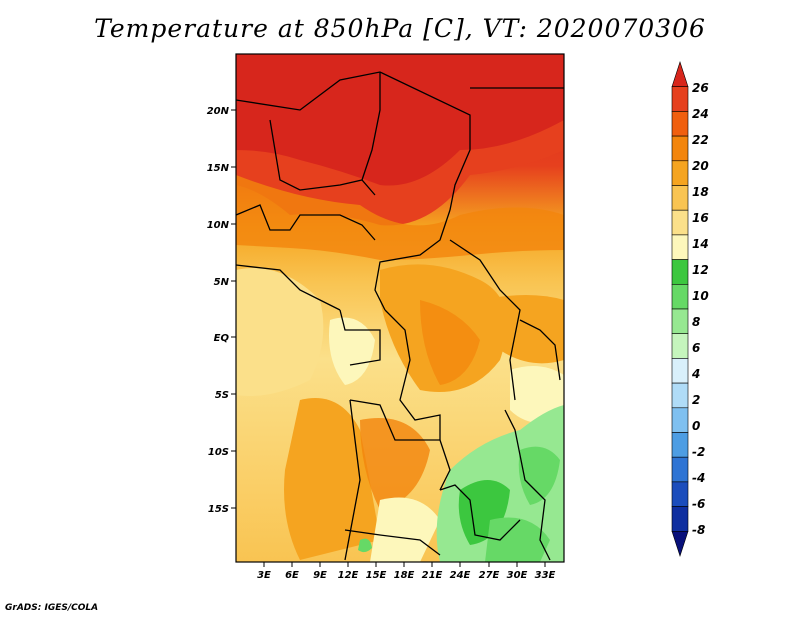 The height and width of the screenshot is (618, 800). Describe the element at coordinates (695, 374) in the screenshot. I see `colorbar-label: 4` at that location.